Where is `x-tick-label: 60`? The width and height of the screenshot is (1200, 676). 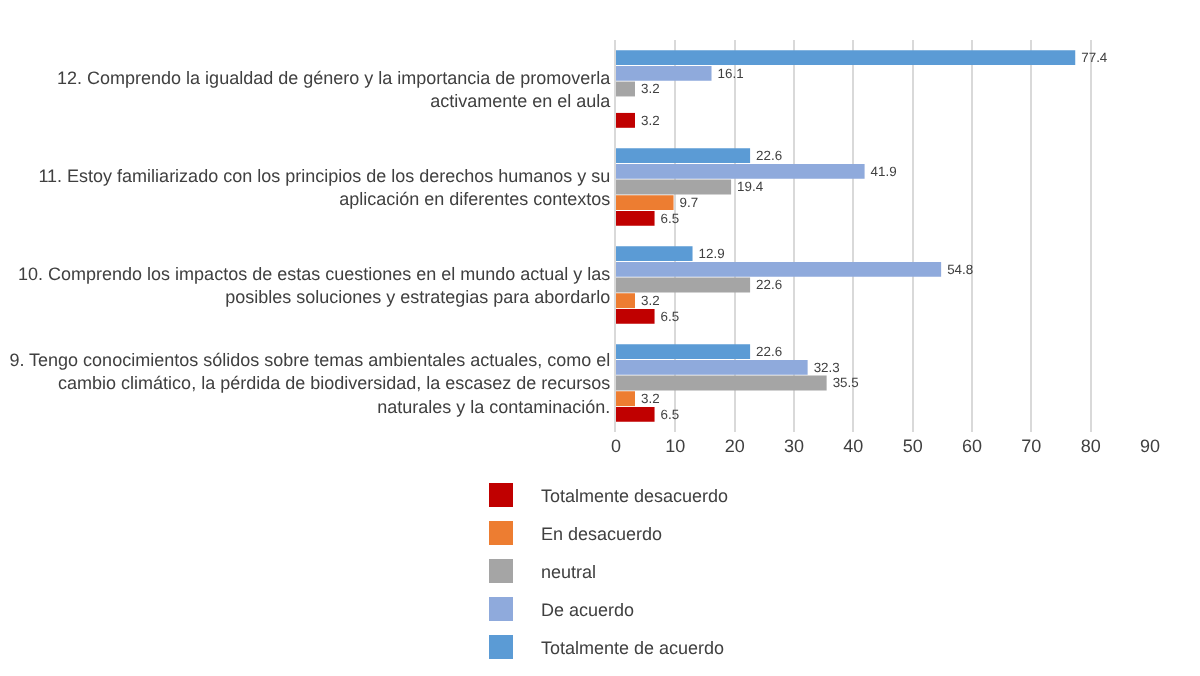
x-tick-label: 60 is located at coordinates (972, 446).